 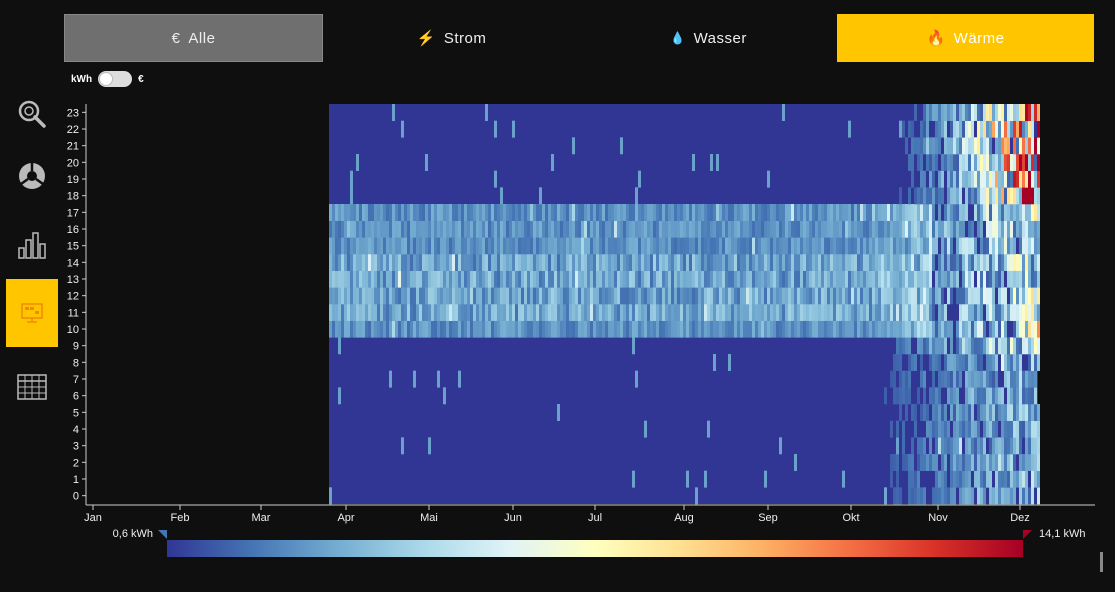 What do you see at coordinates (76, 497) in the screenshot?
I see `y-tick-label: 0` at bounding box center [76, 497].